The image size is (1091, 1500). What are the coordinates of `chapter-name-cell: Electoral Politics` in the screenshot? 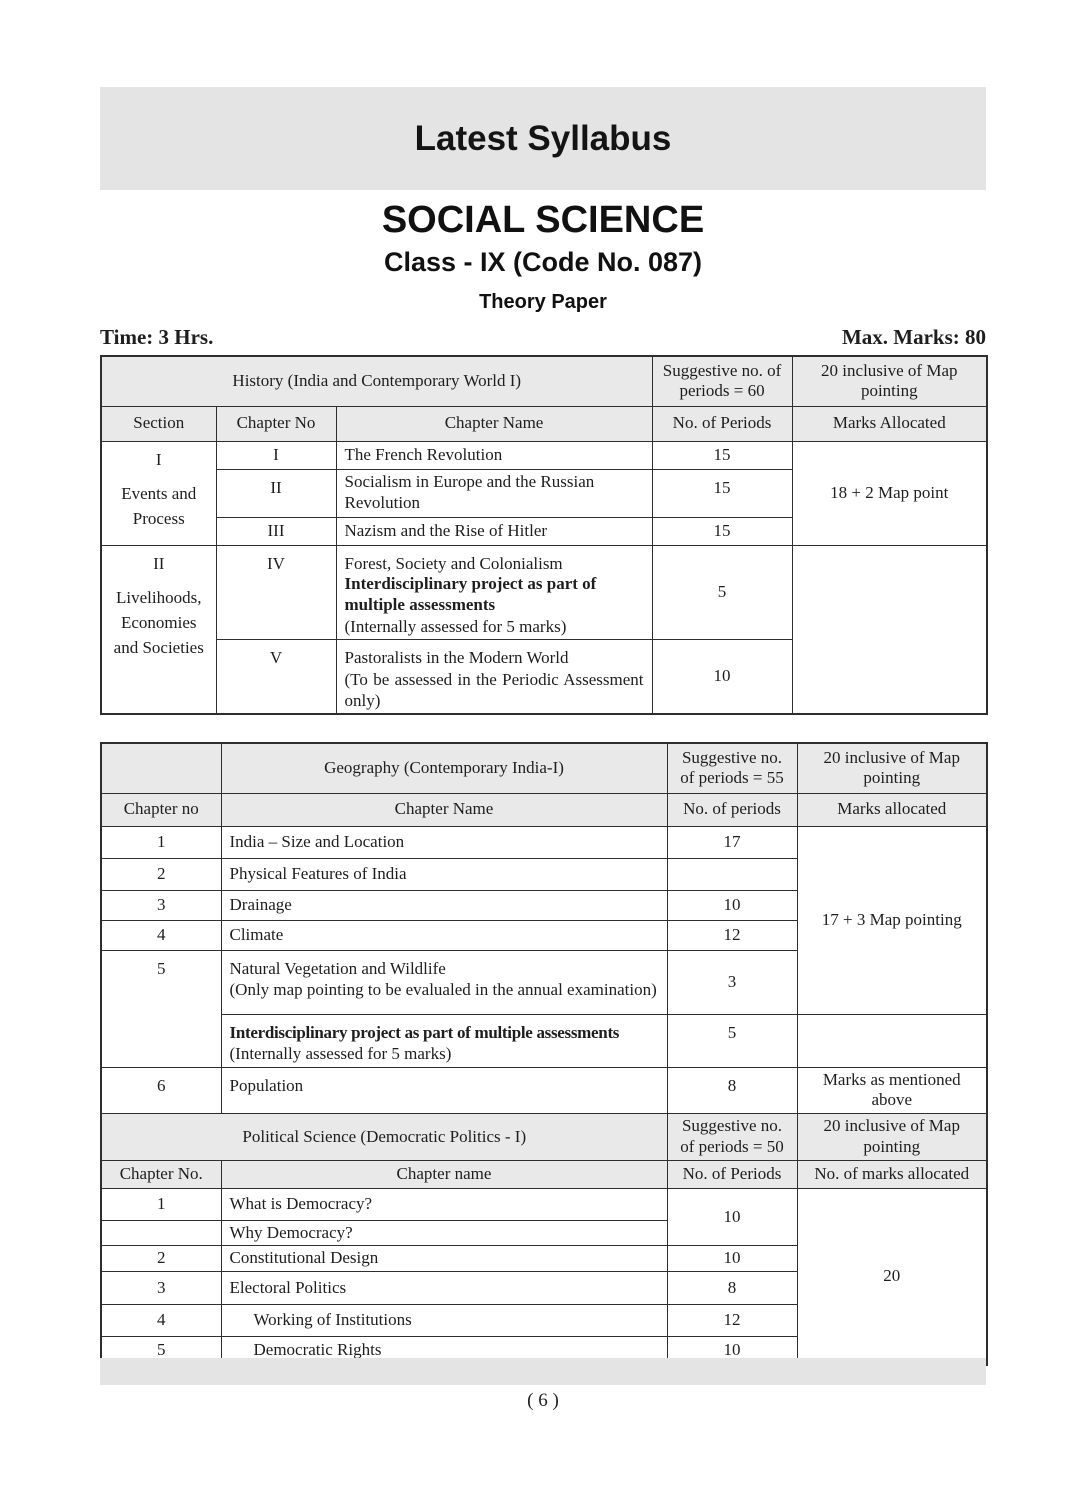 It's located at (444, 1288).